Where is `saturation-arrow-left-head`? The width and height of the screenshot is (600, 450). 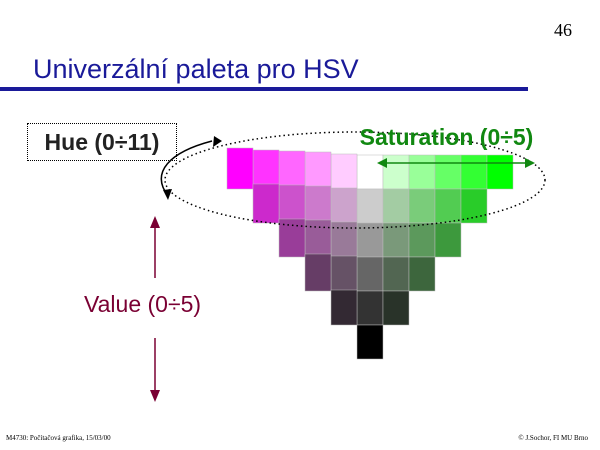
saturation-arrow-left-head is located at coordinates (382, 163).